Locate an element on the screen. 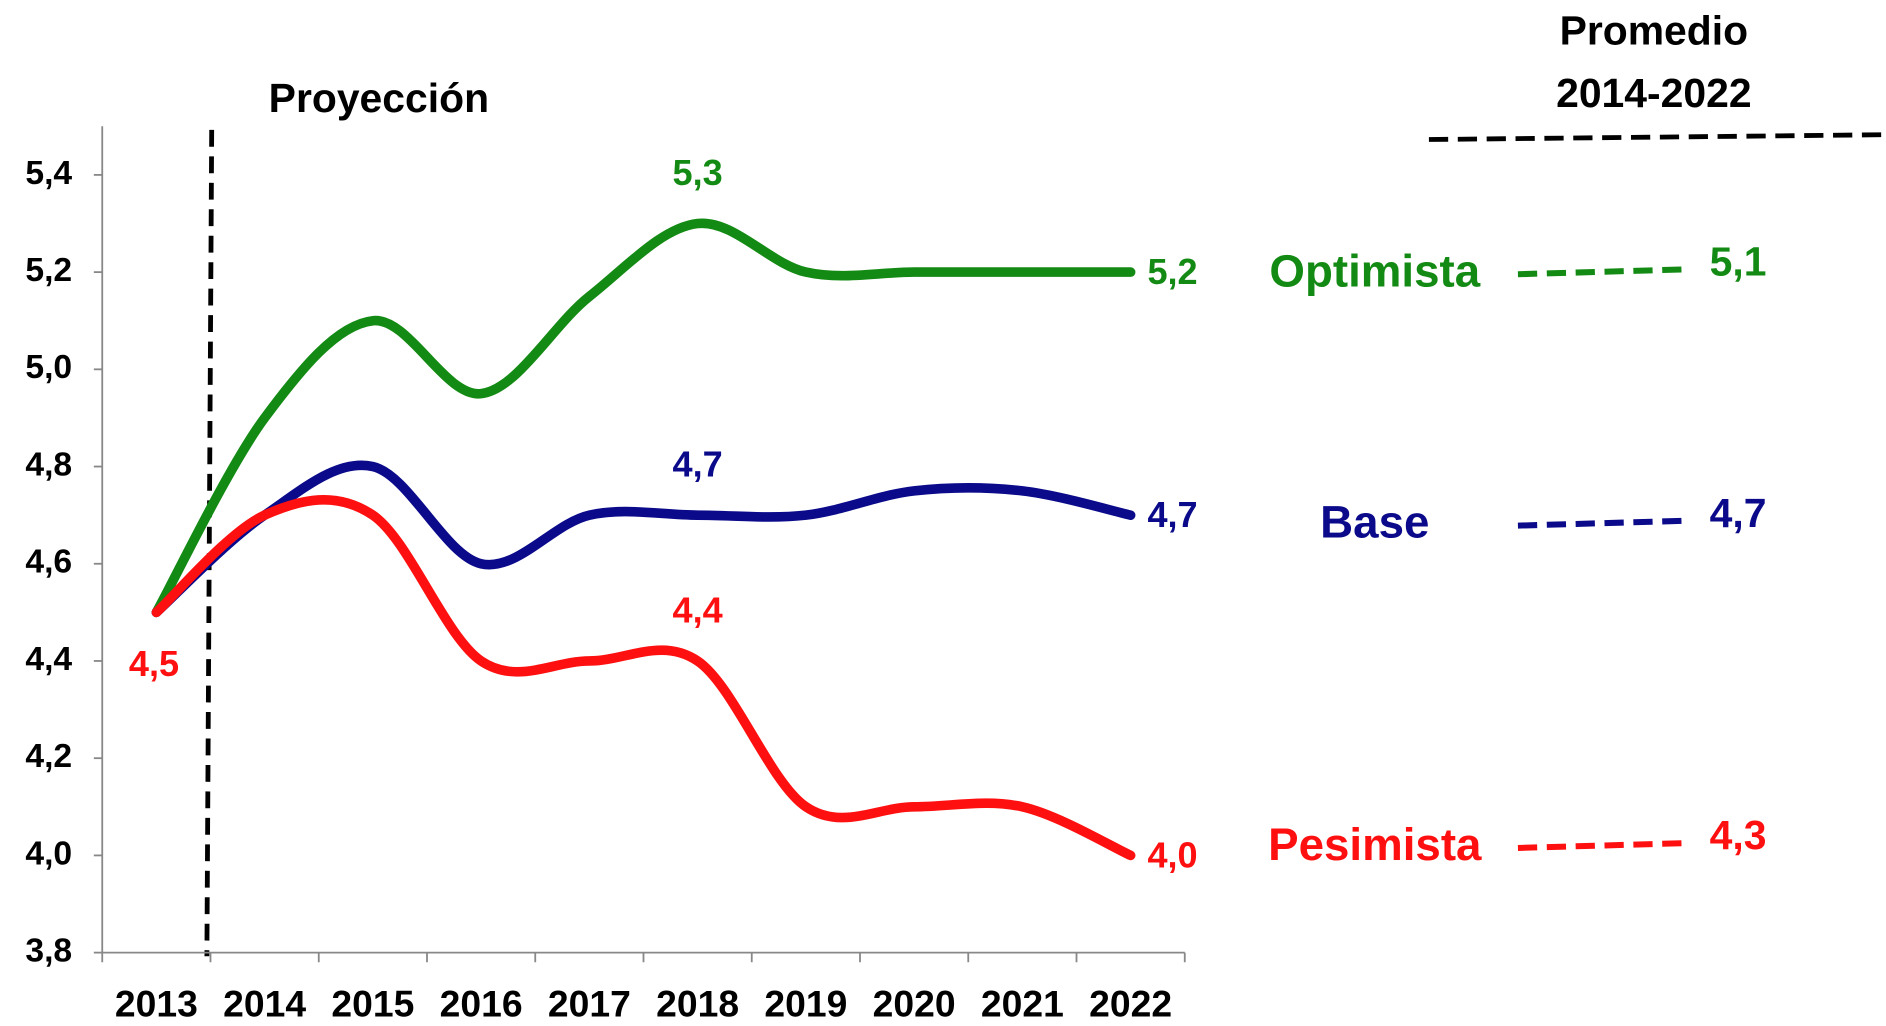 The image size is (1886, 1026). data-label: 4,0 is located at coordinates (1172, 854).